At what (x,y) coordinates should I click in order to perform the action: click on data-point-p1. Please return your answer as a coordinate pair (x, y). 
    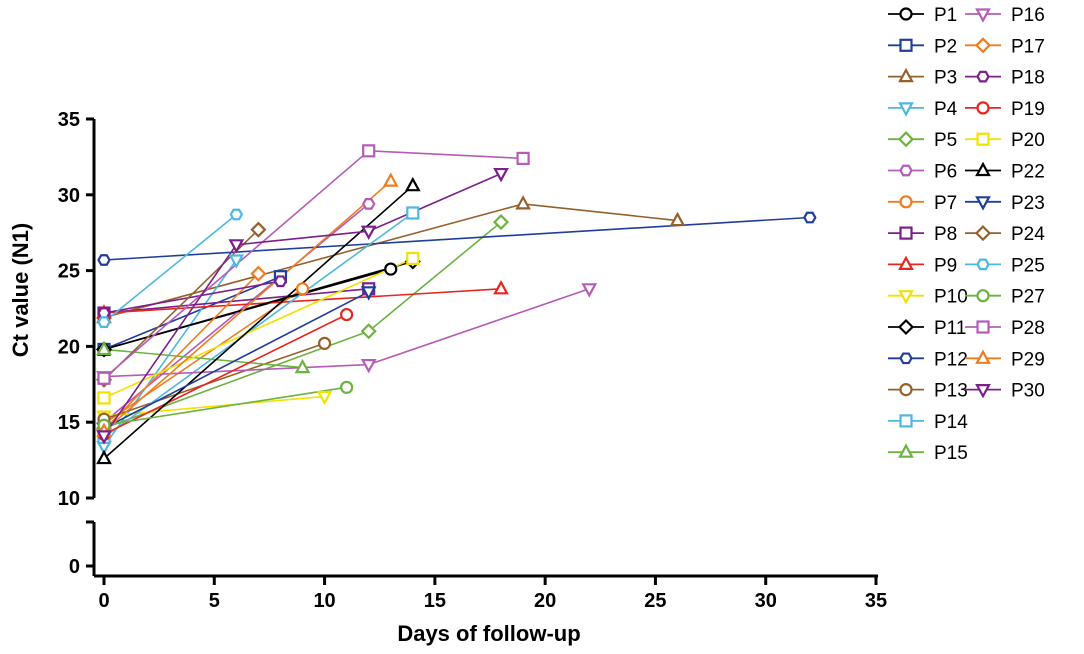
    Looking at the image, I should click on (391, 269).